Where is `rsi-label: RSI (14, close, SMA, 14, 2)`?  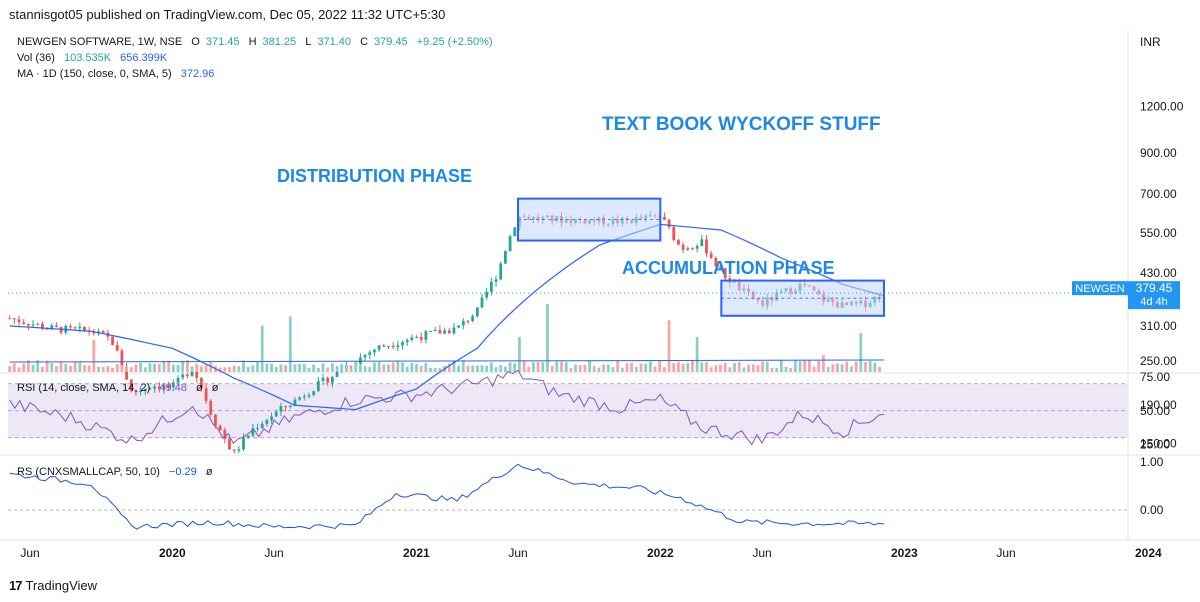 rsi-label: RSI (14, close, SMA, 14, 2) is located at coordinates (84, 388).